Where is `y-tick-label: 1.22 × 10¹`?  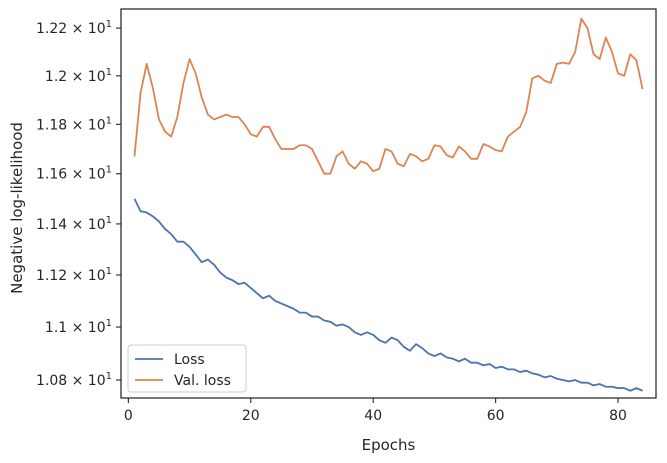
y-tick-label: 1.22 × 10¹ is located at coordinates (74, 28).